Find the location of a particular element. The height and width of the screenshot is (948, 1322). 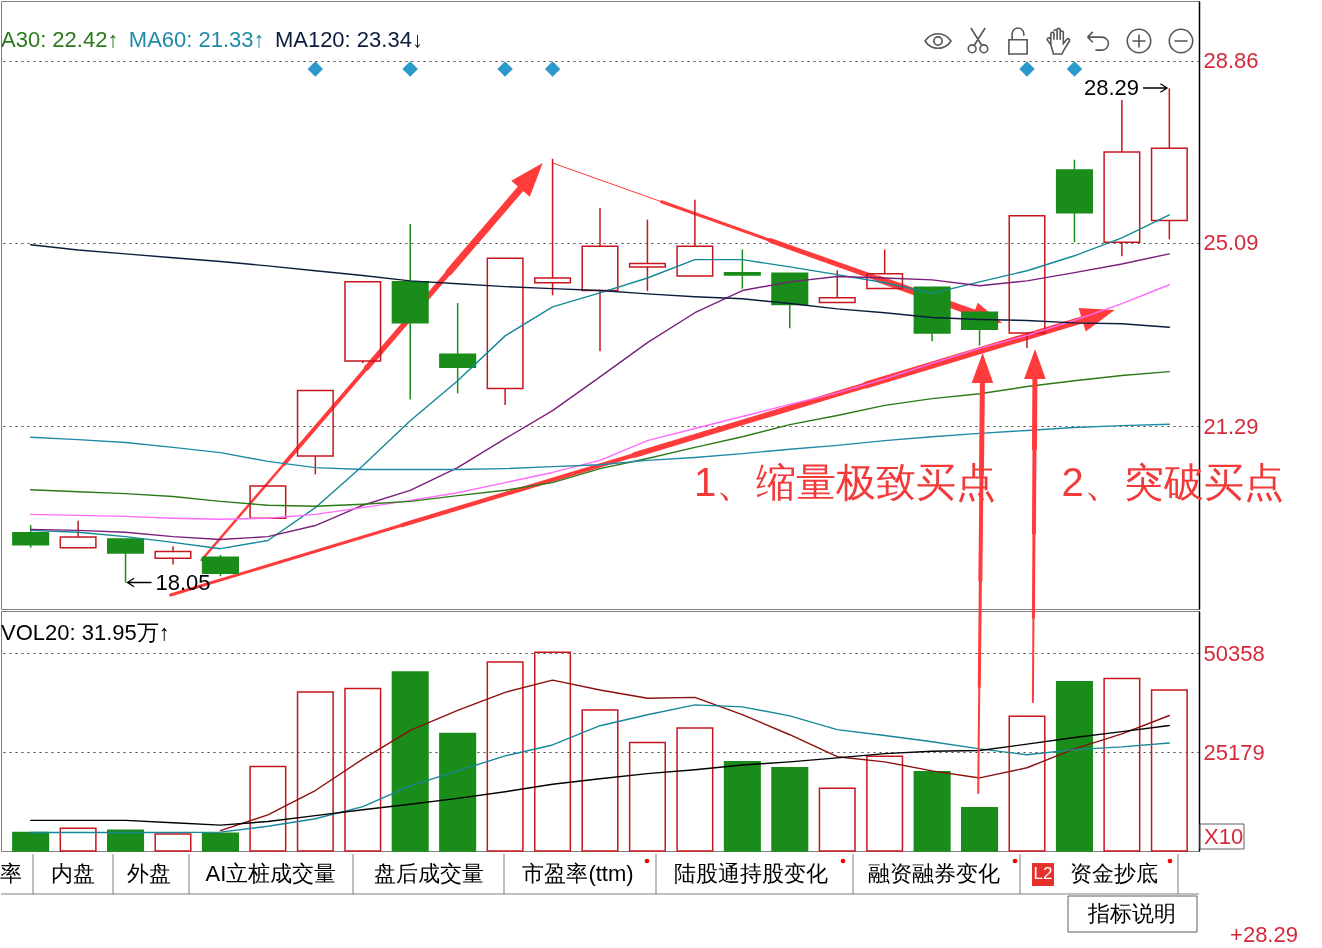

text: 市盈率(ttm) is located at coordinates (578, 873).